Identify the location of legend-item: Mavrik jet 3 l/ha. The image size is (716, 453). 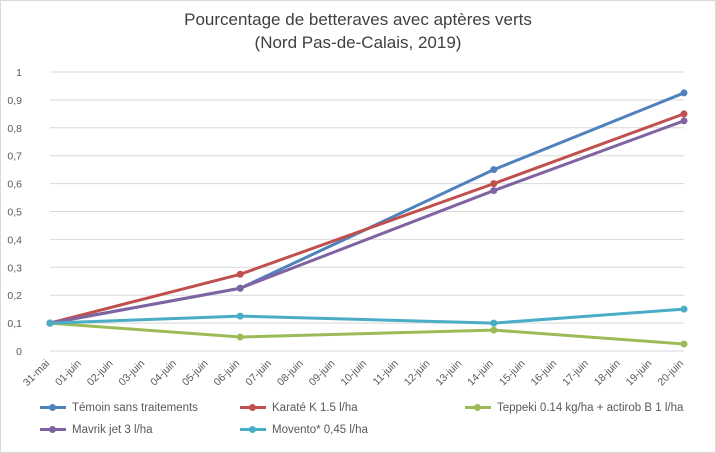
(96, 430).